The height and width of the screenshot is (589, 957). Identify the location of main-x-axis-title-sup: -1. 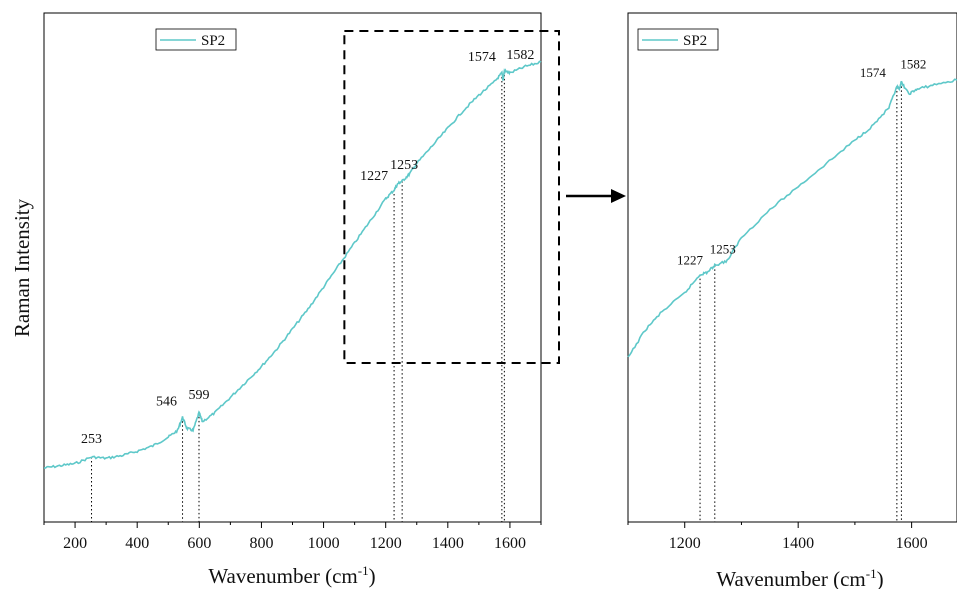
(363, 570).